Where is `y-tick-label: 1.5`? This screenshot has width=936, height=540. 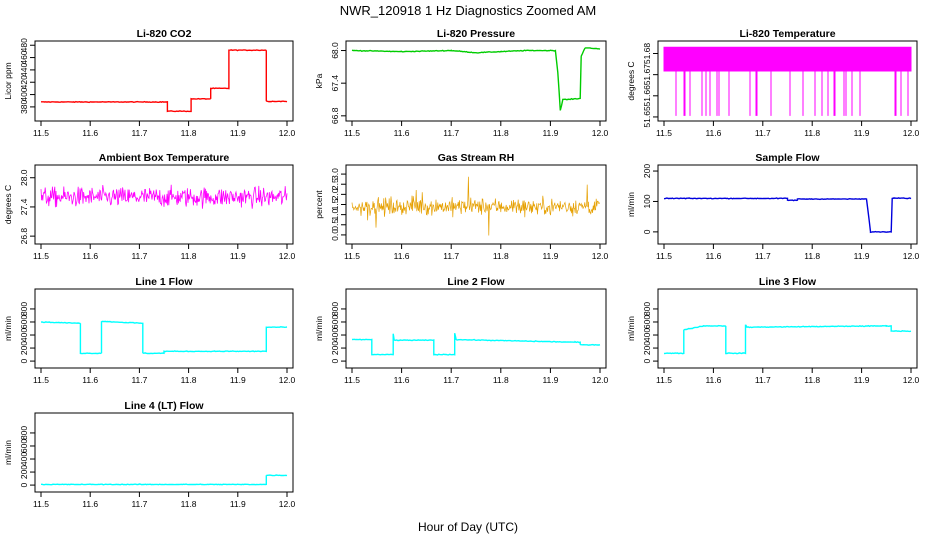
y-tick-label: 1.5 is located at coordinates (335, 204).